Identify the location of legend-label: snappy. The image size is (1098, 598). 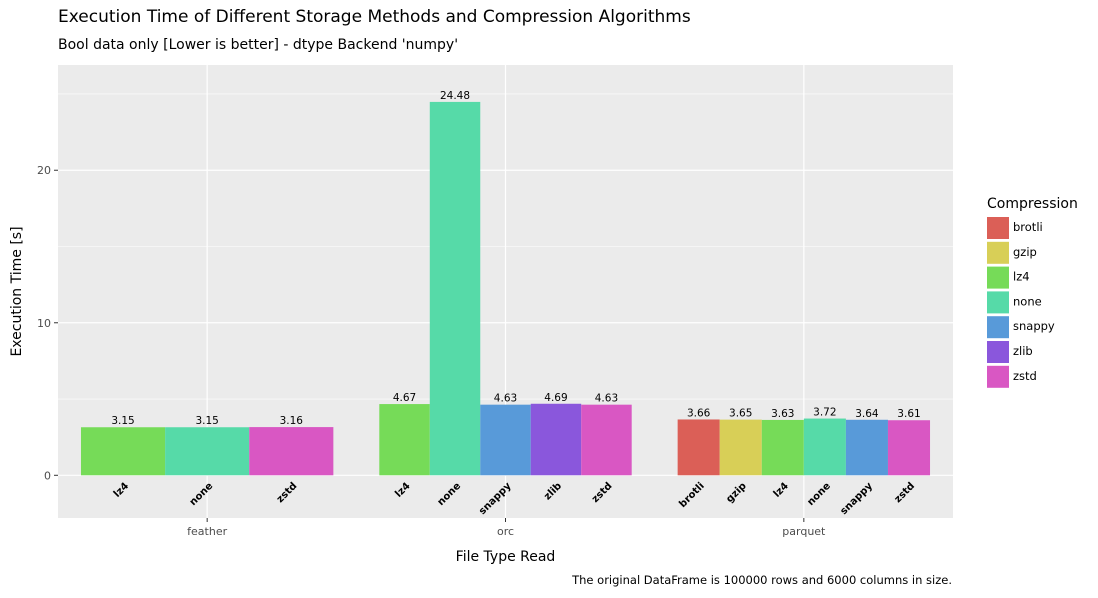
(1034, 326).